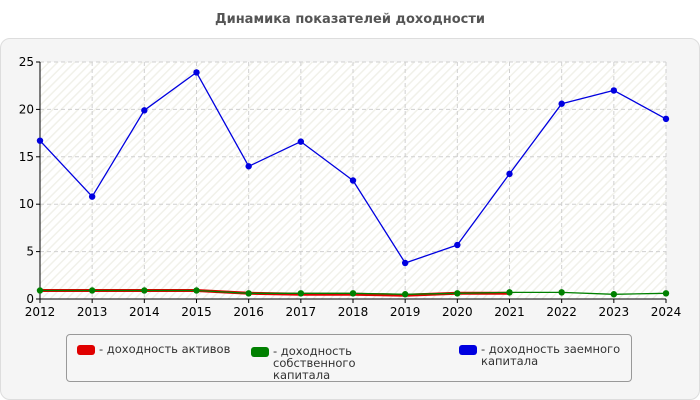 The image size is (700, 400). Describe the element at coordinates (26, 109) in the screenshot. I see `y-tick-label: 20` at that location.